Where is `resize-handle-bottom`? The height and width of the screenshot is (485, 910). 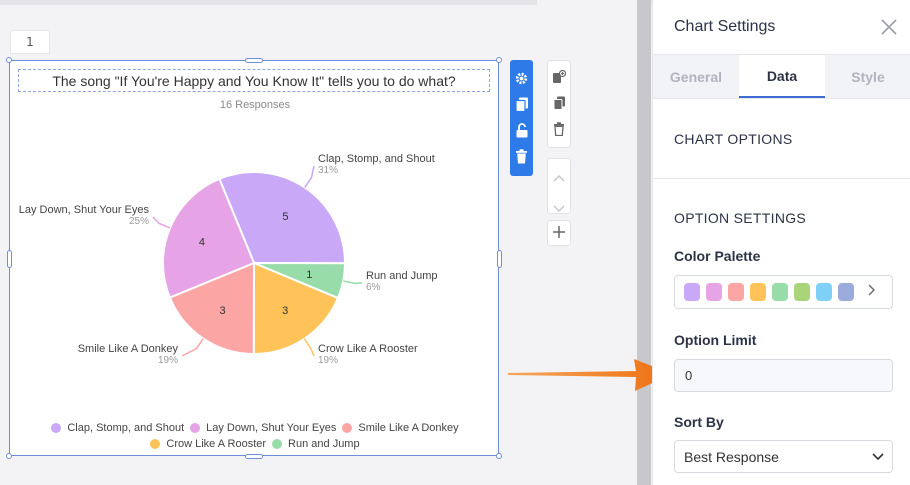
resize-handle-bottom is located at coordinates (254, 456).